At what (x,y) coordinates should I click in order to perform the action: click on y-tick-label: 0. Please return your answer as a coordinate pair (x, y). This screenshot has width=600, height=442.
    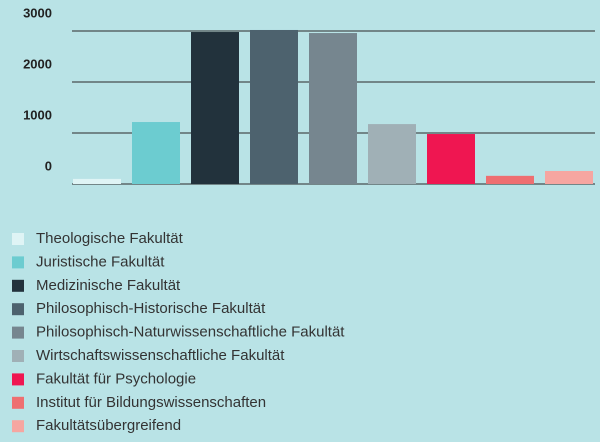
    Looking at the image, I should click on (48, 165).